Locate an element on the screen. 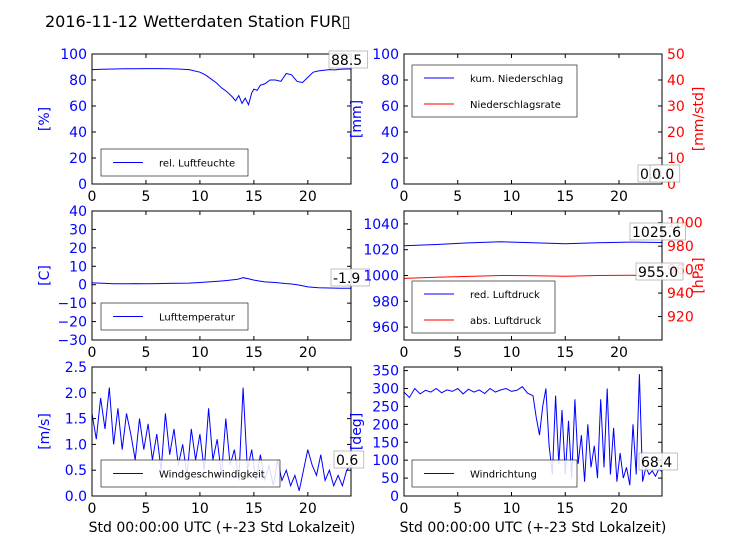 This screenshot has width=736, height=552. legend: rel. Luftfeuchte is located at coordinates (174, 162).